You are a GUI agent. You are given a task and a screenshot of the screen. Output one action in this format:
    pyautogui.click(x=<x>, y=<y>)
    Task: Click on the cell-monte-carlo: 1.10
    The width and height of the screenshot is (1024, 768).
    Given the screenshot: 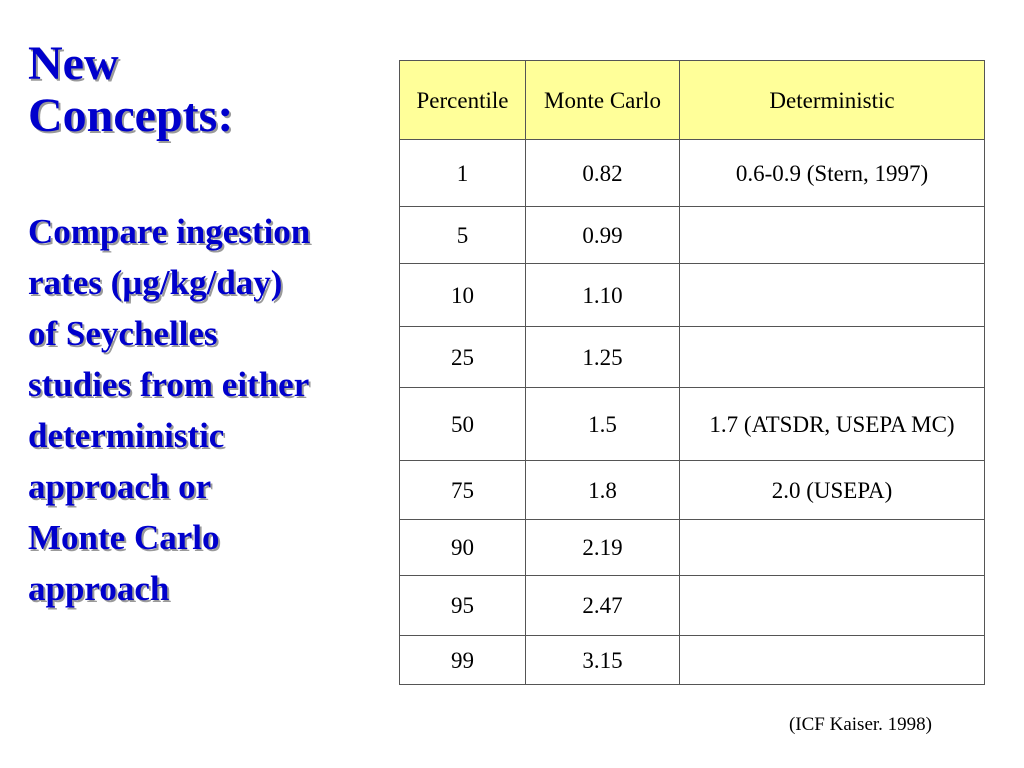 What is the action you would take?
    pyautogui.click(x=602, y=295)
    